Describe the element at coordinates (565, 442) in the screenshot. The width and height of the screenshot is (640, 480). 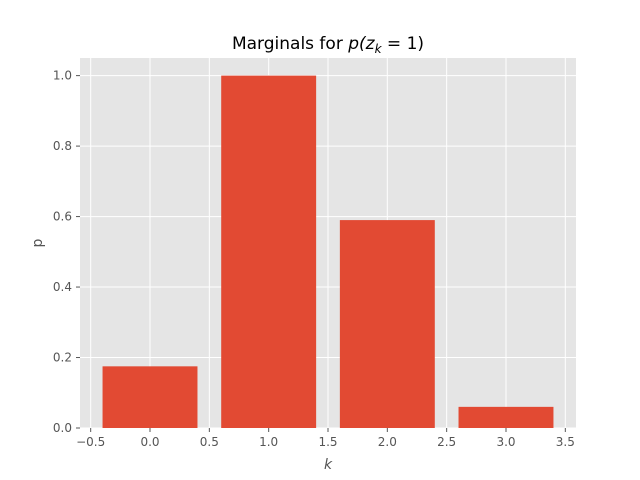
I see `x-tick-label: 3.5` at that location.